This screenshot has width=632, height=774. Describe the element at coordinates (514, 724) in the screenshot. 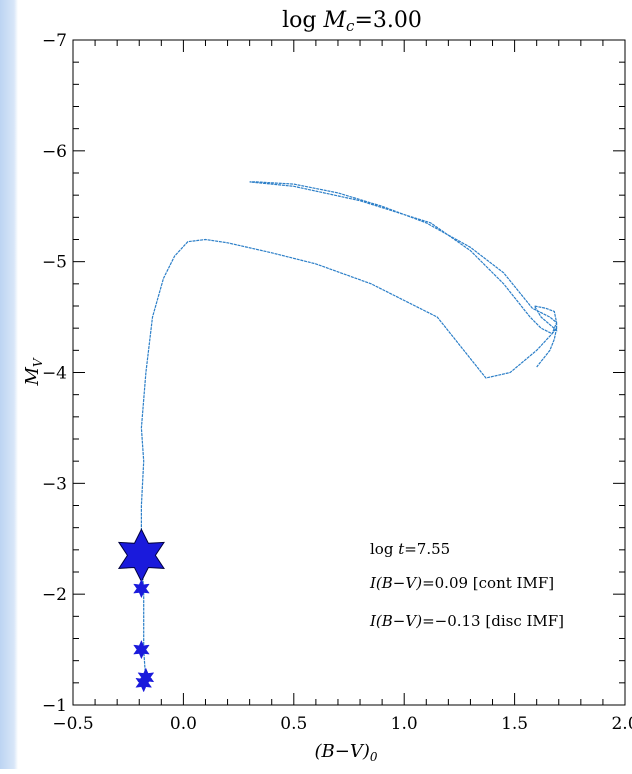

I see `x-tick-label: 1.5` at that location.